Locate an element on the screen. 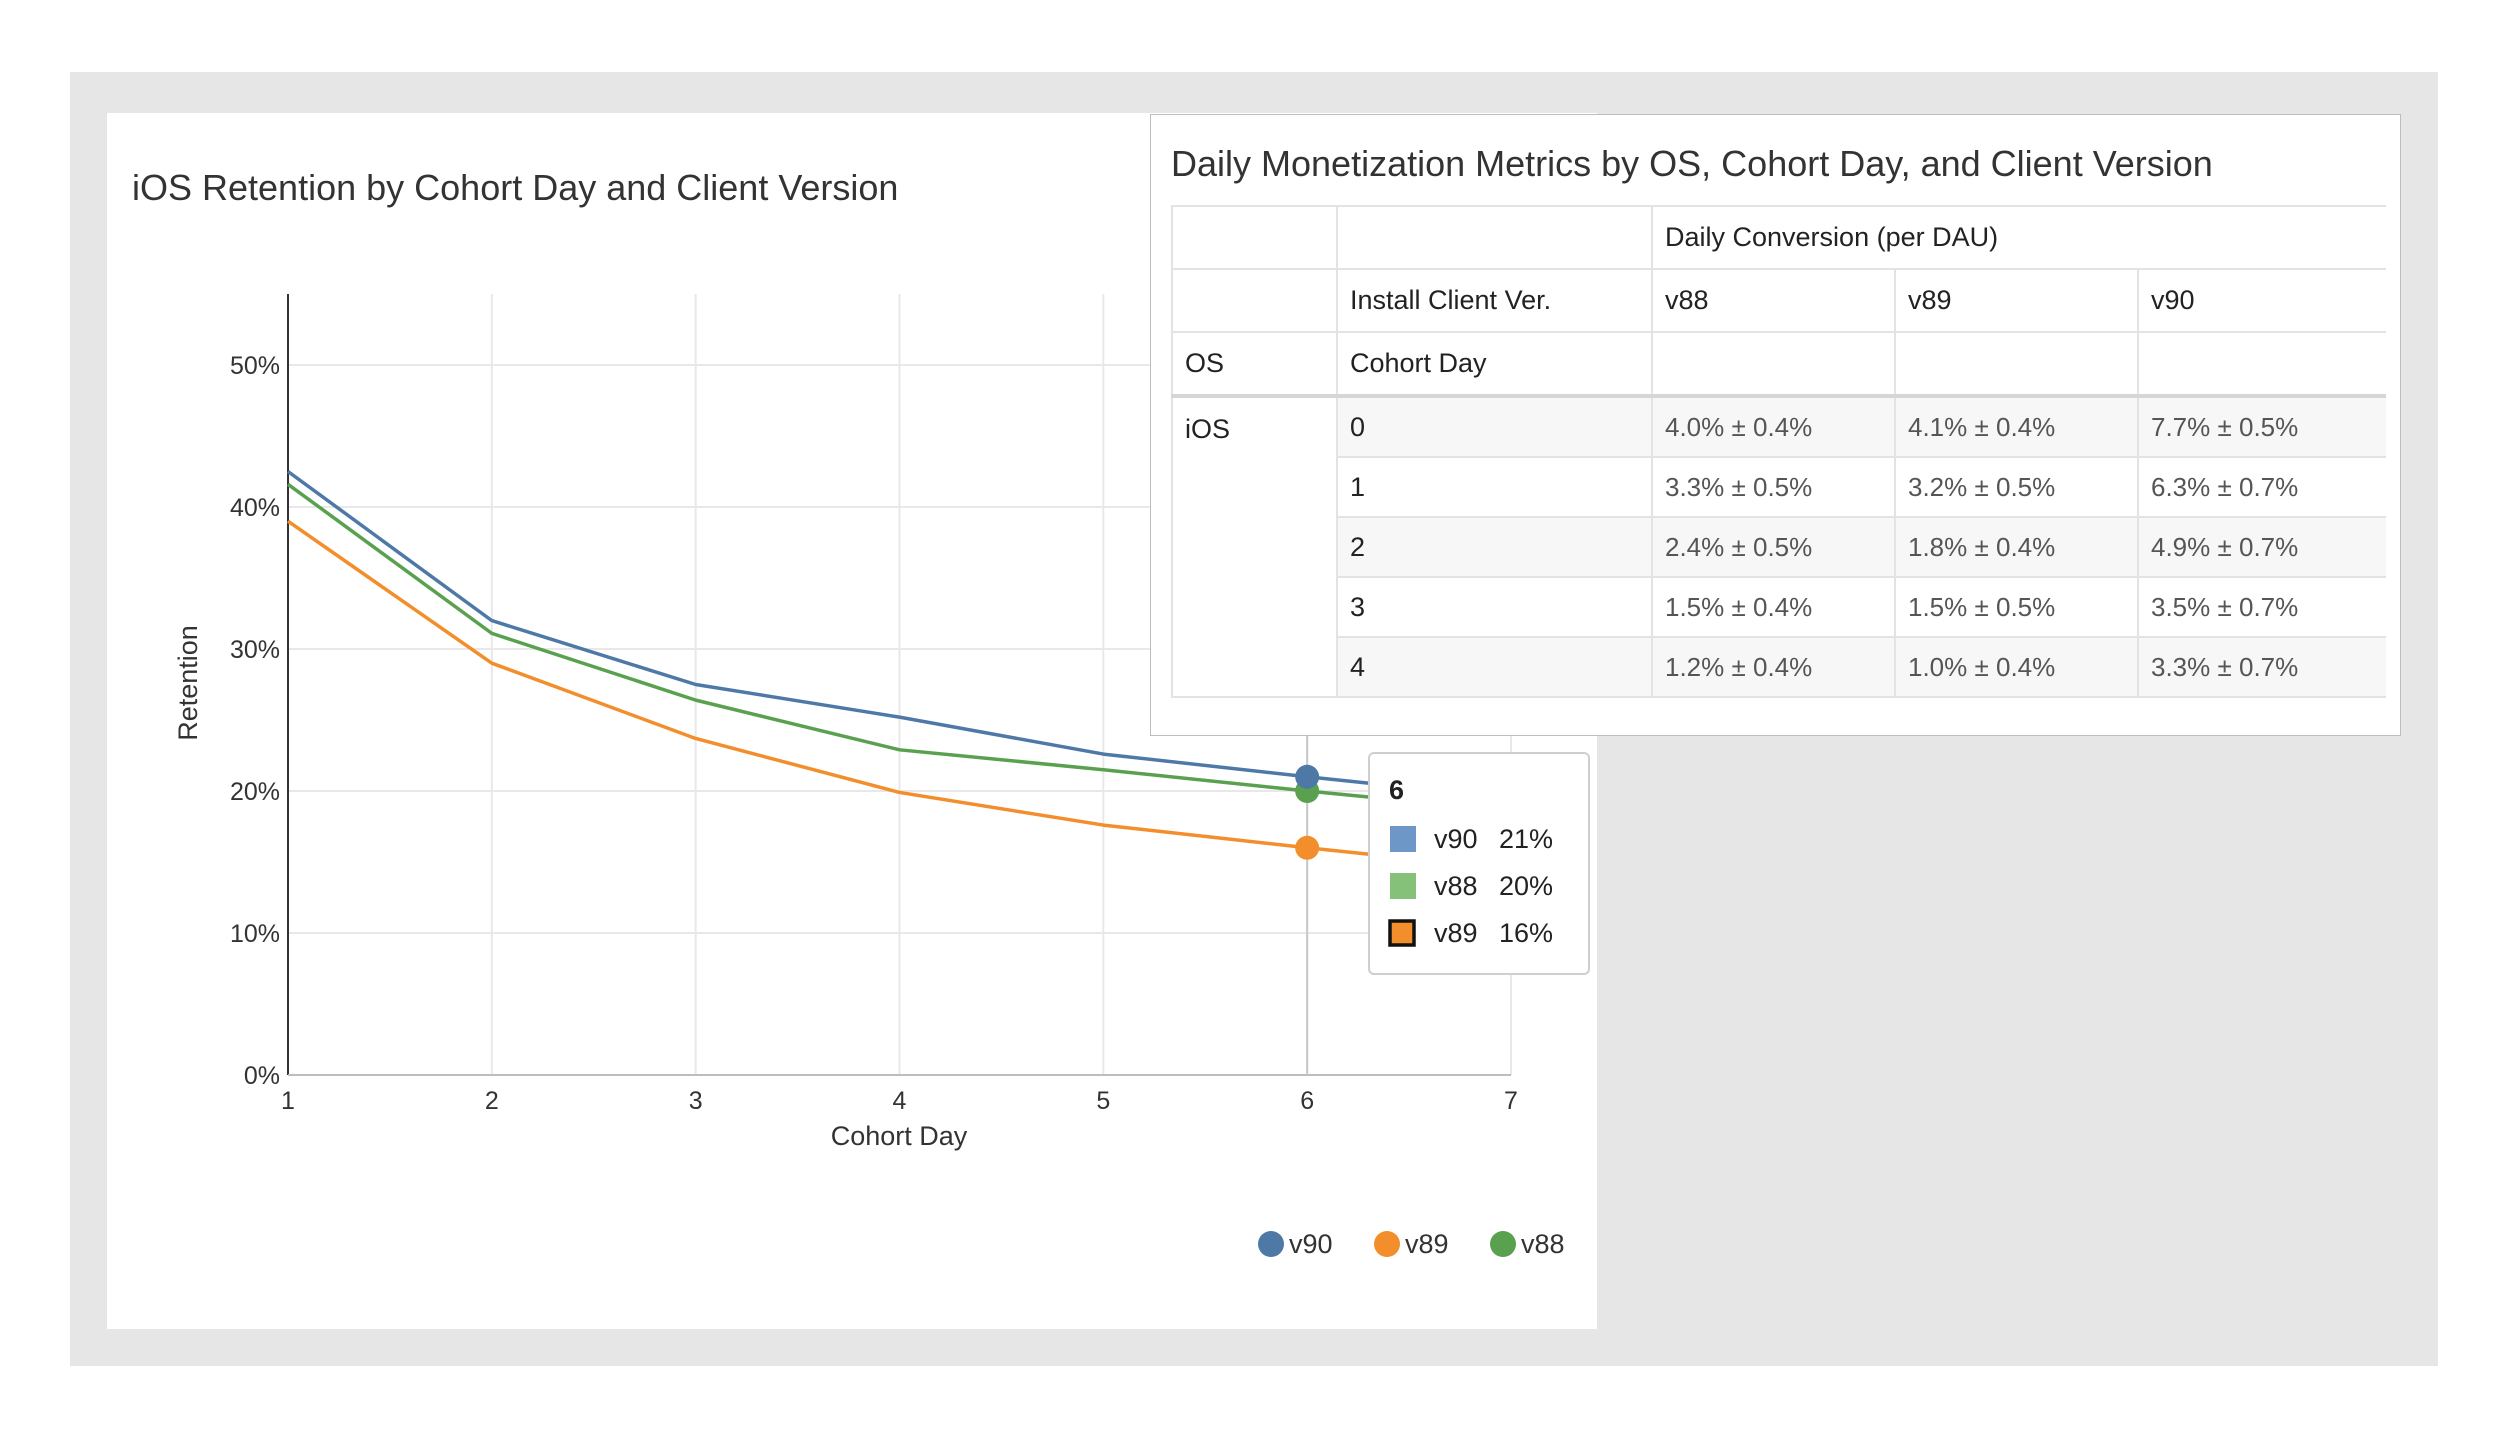  legend-marker-v88 is located at coordinates (1503, 1244).